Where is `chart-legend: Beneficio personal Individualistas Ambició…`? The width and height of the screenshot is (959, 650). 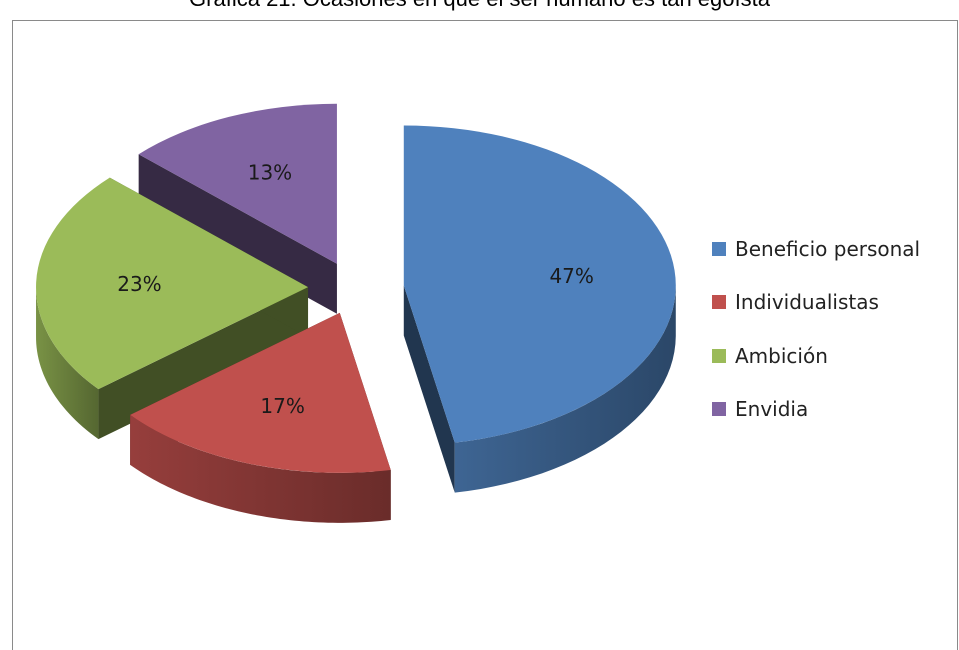 chart-legend: Beneficio personal Individualistas Ambició… is located at coordinates (816, 329).